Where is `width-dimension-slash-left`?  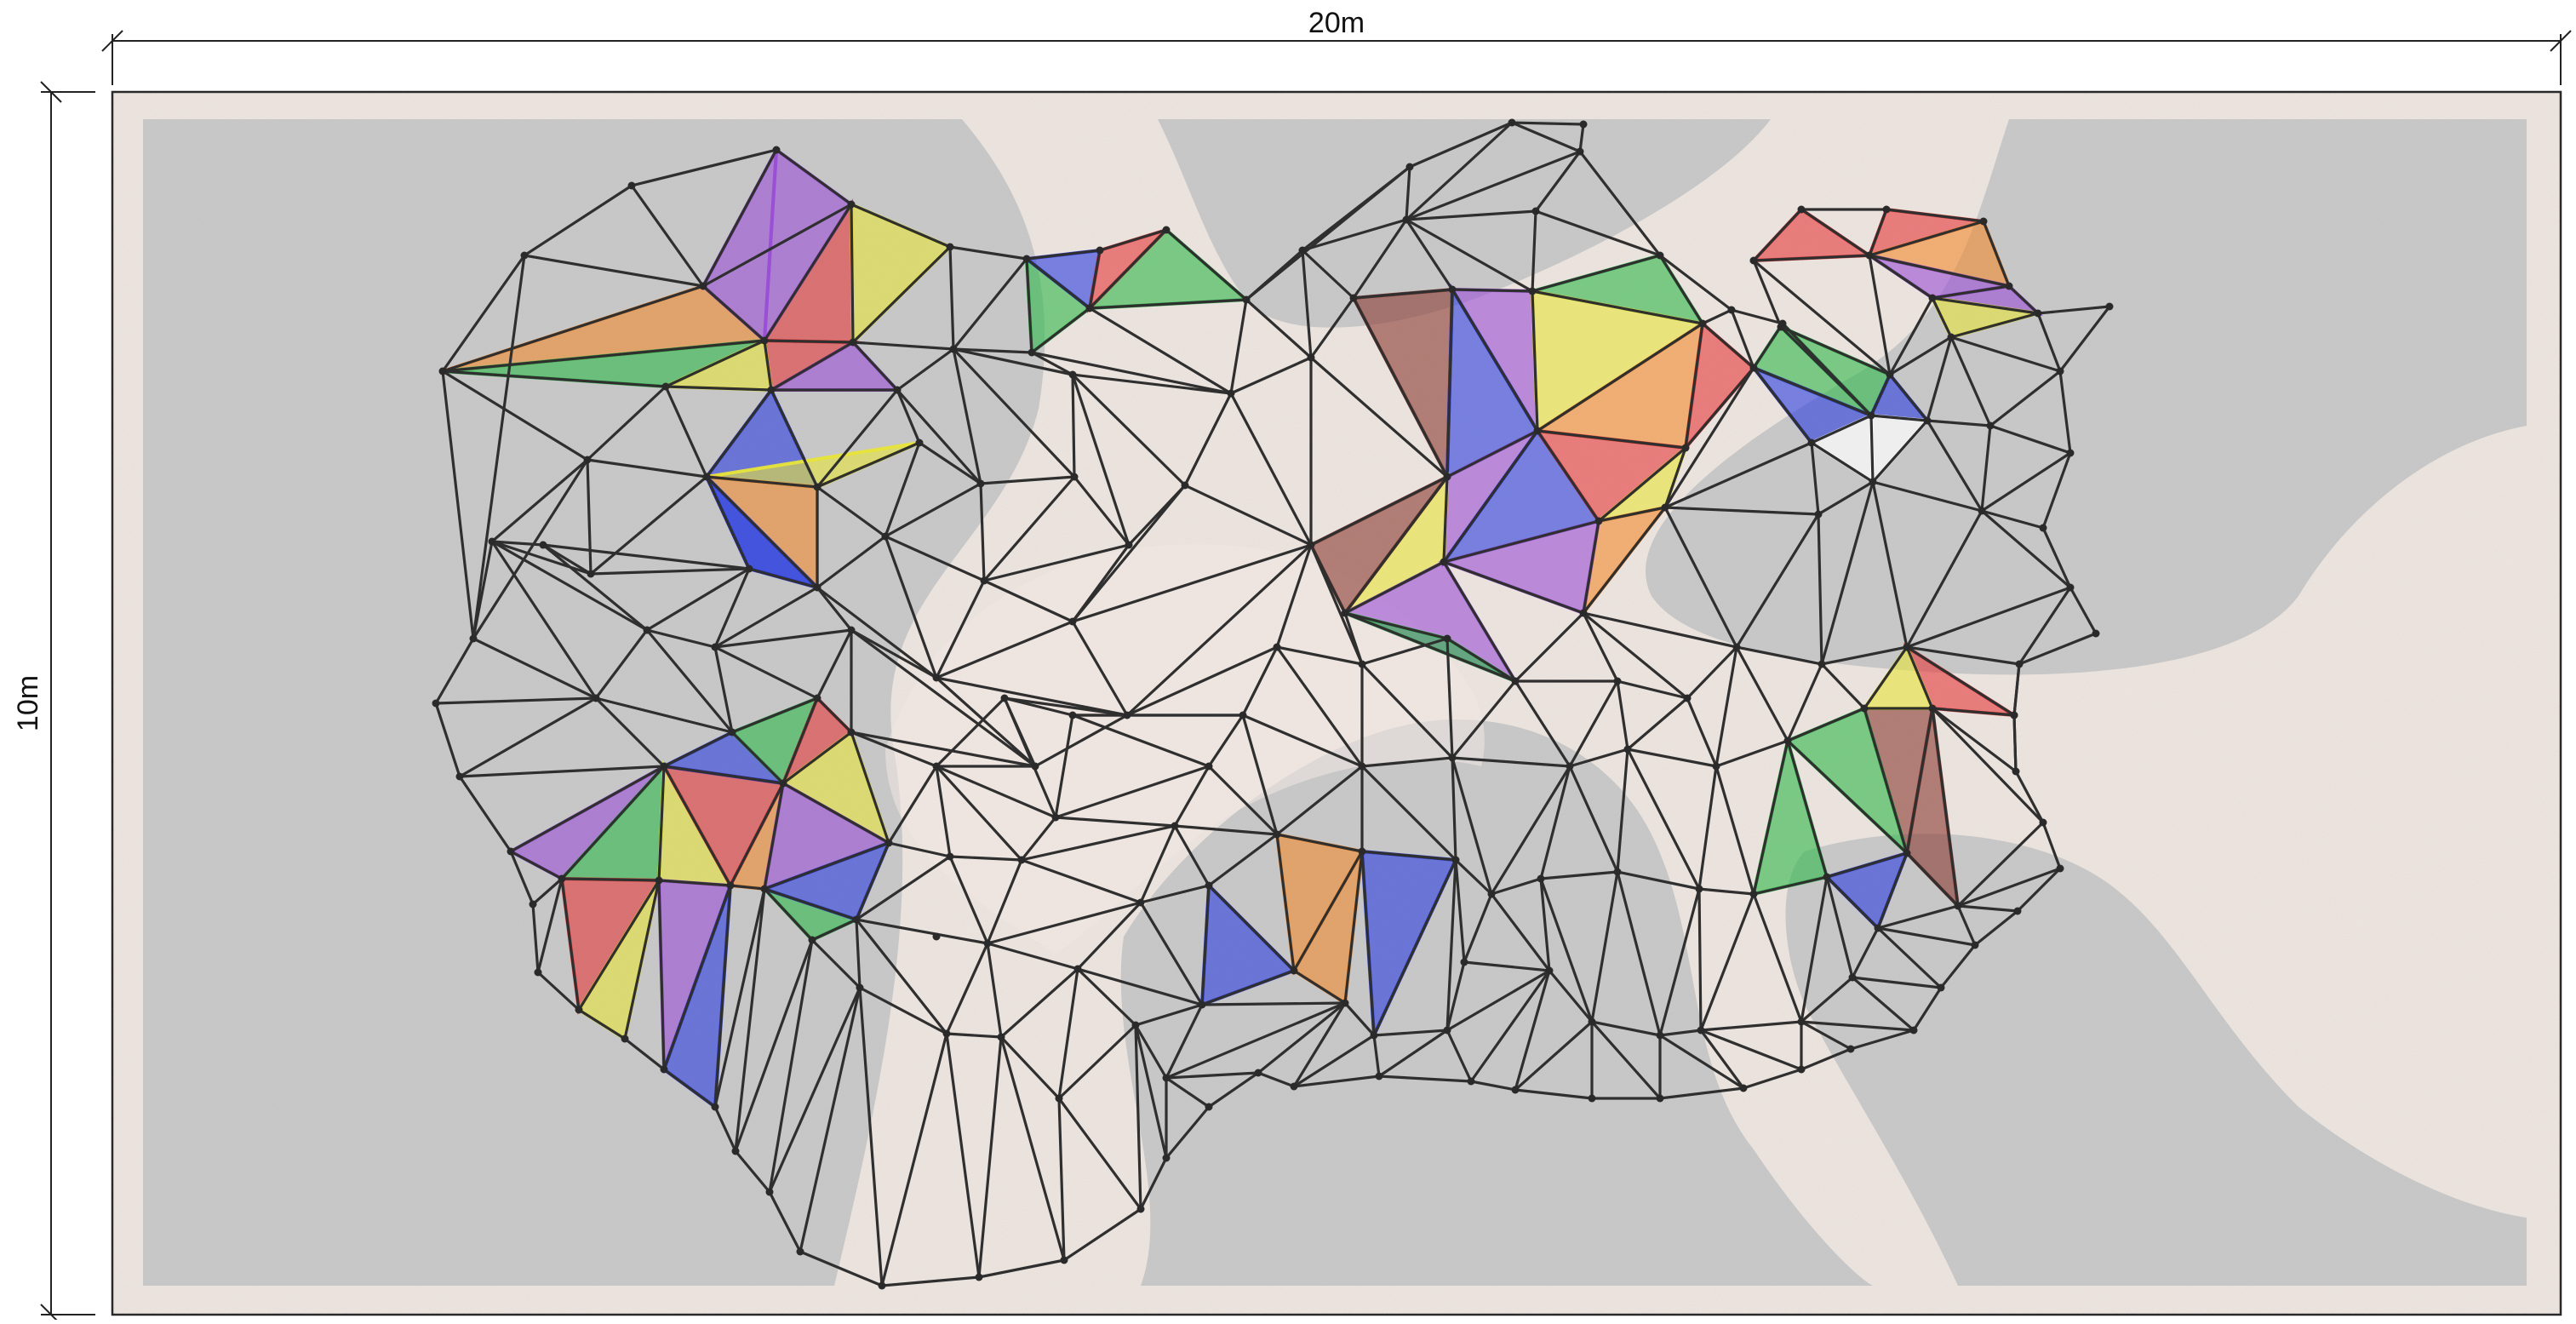
width-dimension-slash-left is located at coordinates (112, 41).